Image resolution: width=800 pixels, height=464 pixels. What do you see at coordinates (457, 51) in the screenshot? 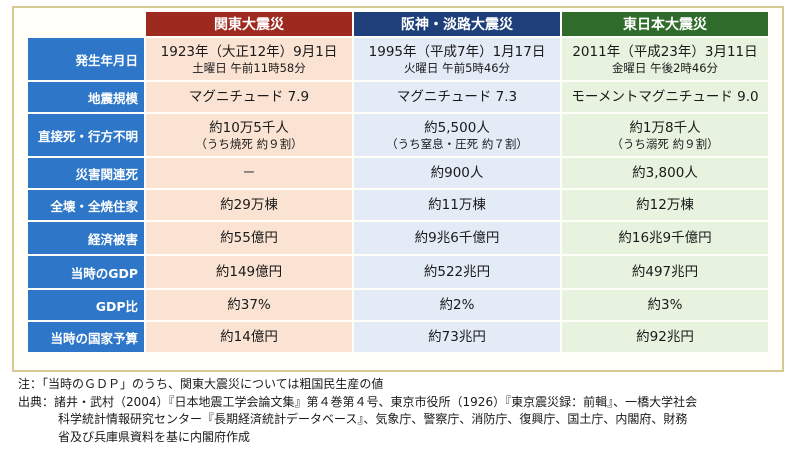
I see `cell-main-value: 1995年（平成7年）1月17日` at bounding box center [457, 51].